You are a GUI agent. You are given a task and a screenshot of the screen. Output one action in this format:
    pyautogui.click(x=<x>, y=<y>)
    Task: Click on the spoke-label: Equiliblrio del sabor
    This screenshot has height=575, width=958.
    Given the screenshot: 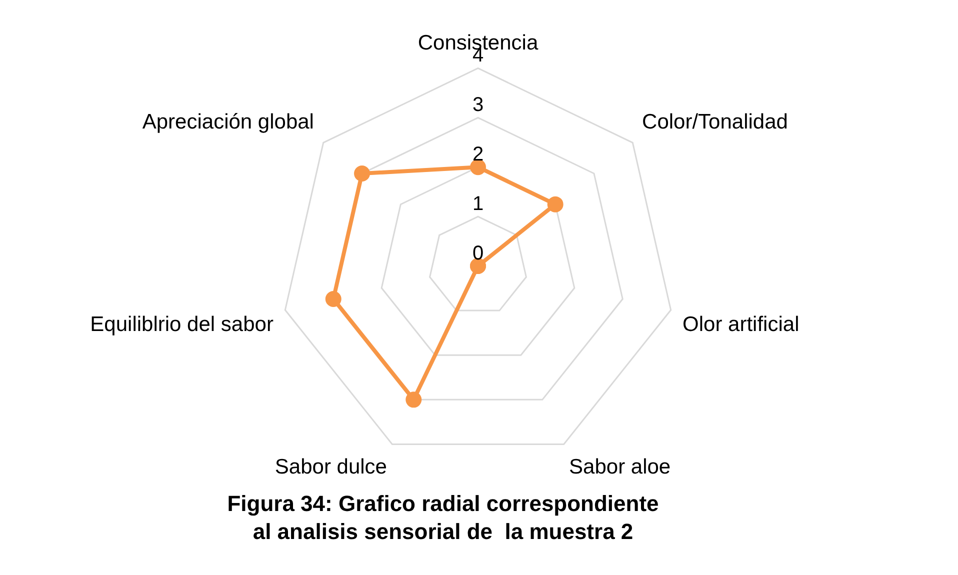 What is the action you would take?
    pyautogui.click(x=182, y=324)
    